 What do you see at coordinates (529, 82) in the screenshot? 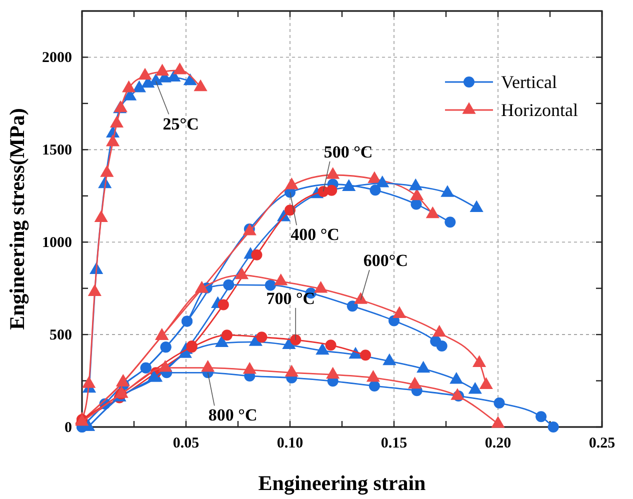
I see `legend-label: Vertical` at bounding box center [529, 82].